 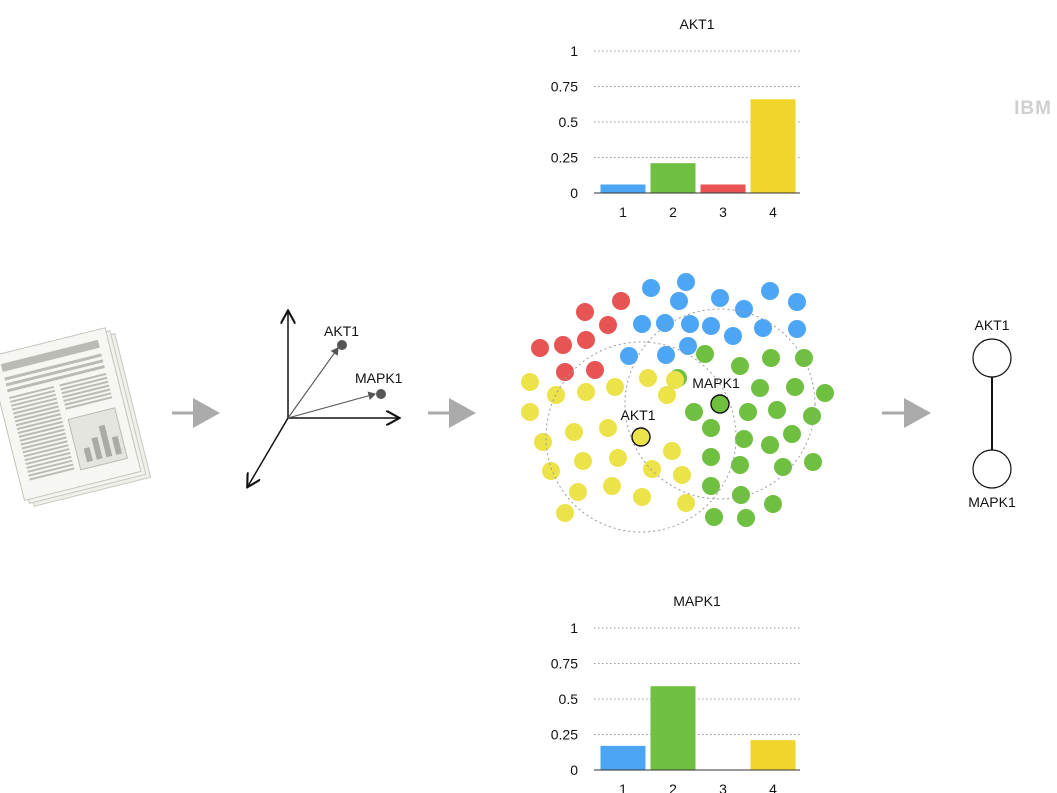 I want to click on highlight-dot-akt1, so click(x=641, y=437).